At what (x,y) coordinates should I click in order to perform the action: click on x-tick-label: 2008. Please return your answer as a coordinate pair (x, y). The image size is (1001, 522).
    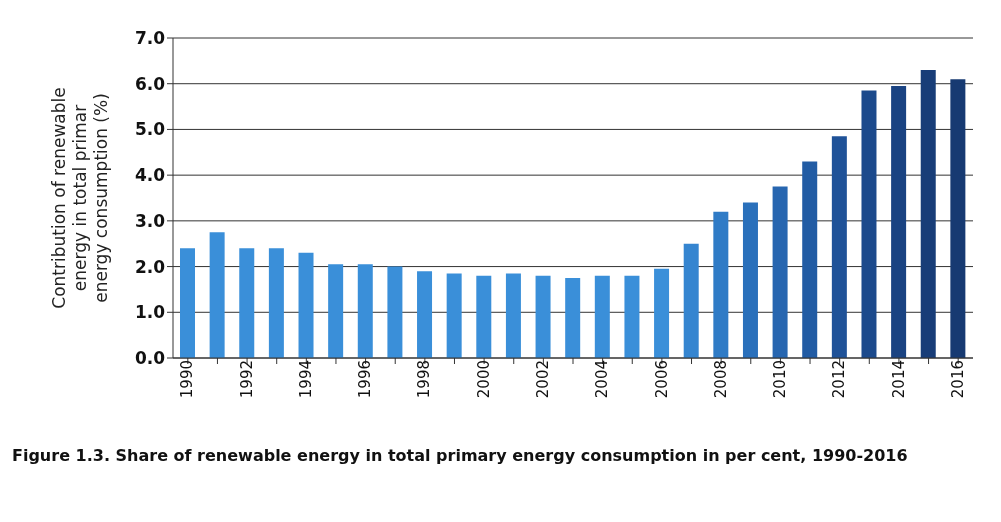
    Looking at the image, I should click on (720, 379).